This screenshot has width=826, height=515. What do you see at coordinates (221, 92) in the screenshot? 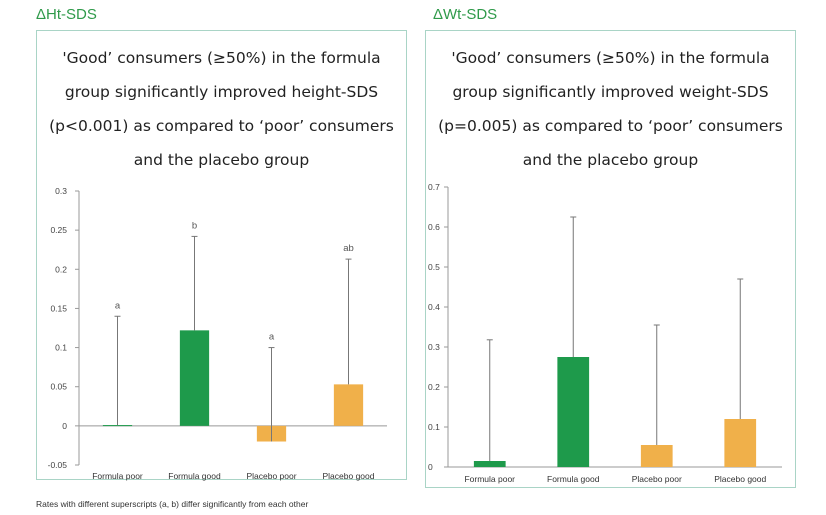
I see `title-line: group significantly improved height-SDS` at bounding box center [221, 92].